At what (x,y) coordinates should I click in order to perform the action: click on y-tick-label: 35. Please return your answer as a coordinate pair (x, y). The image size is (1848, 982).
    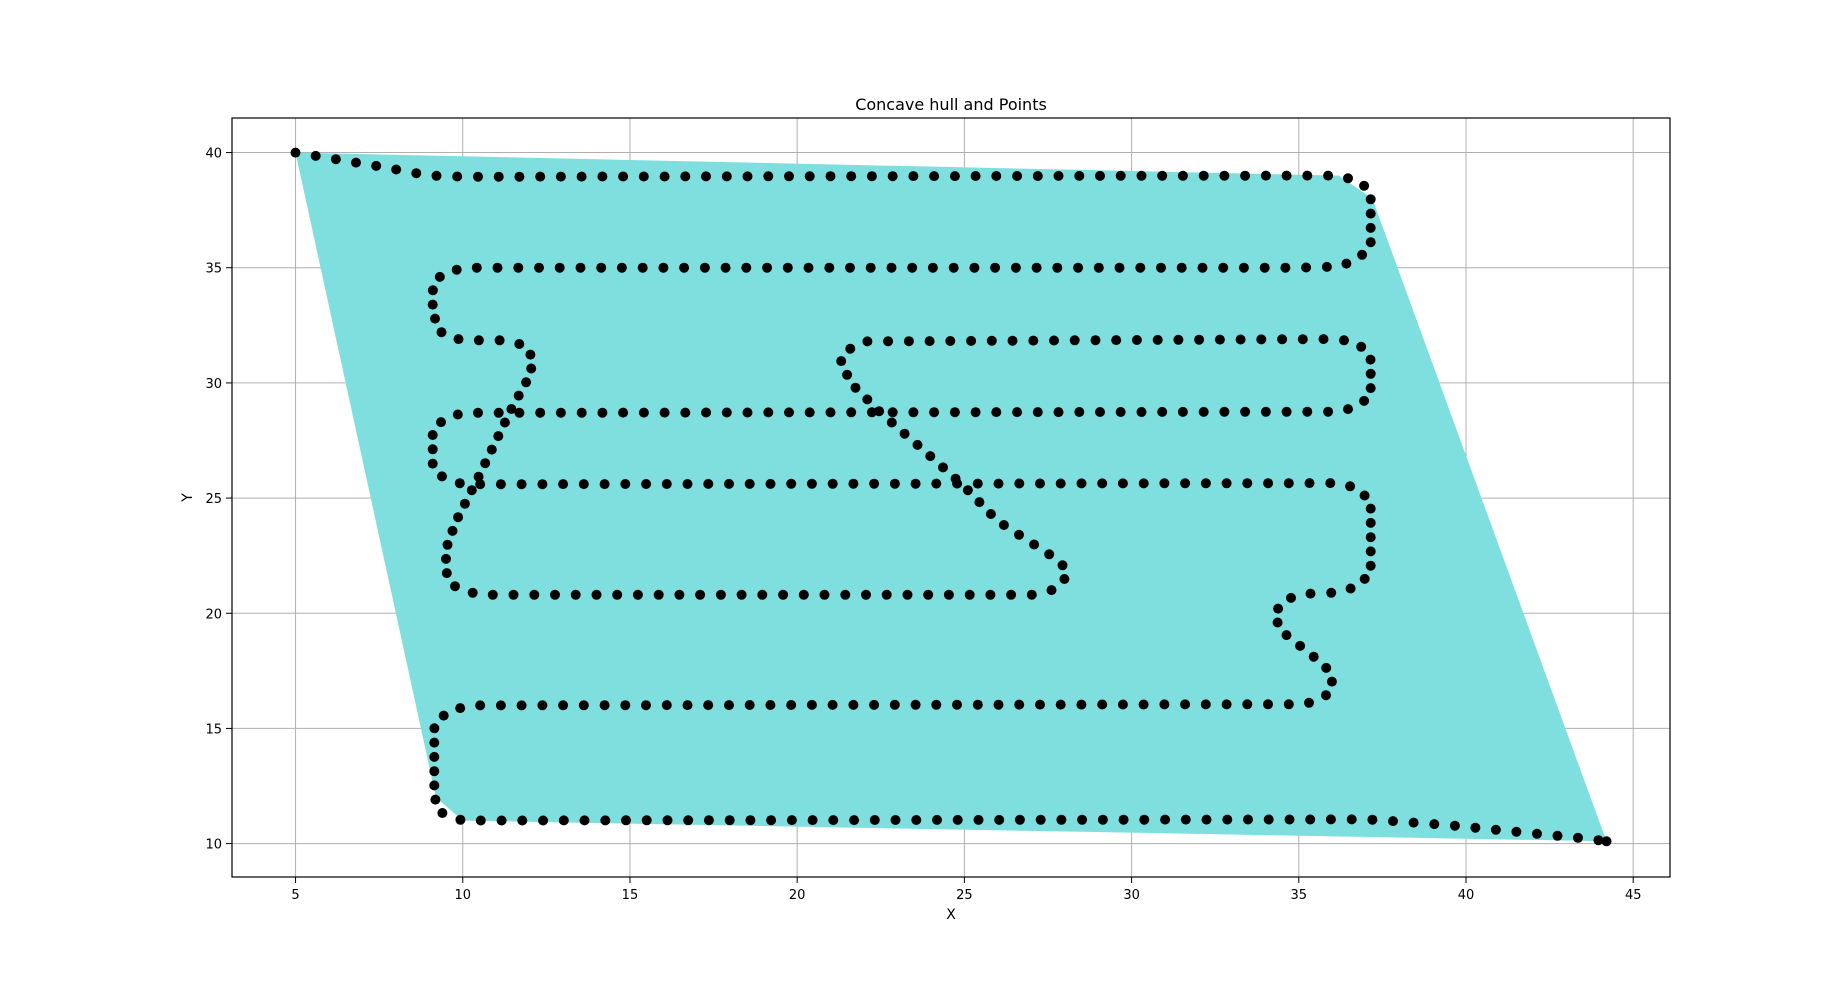
    Looking at the image, I should click on (213, 269).